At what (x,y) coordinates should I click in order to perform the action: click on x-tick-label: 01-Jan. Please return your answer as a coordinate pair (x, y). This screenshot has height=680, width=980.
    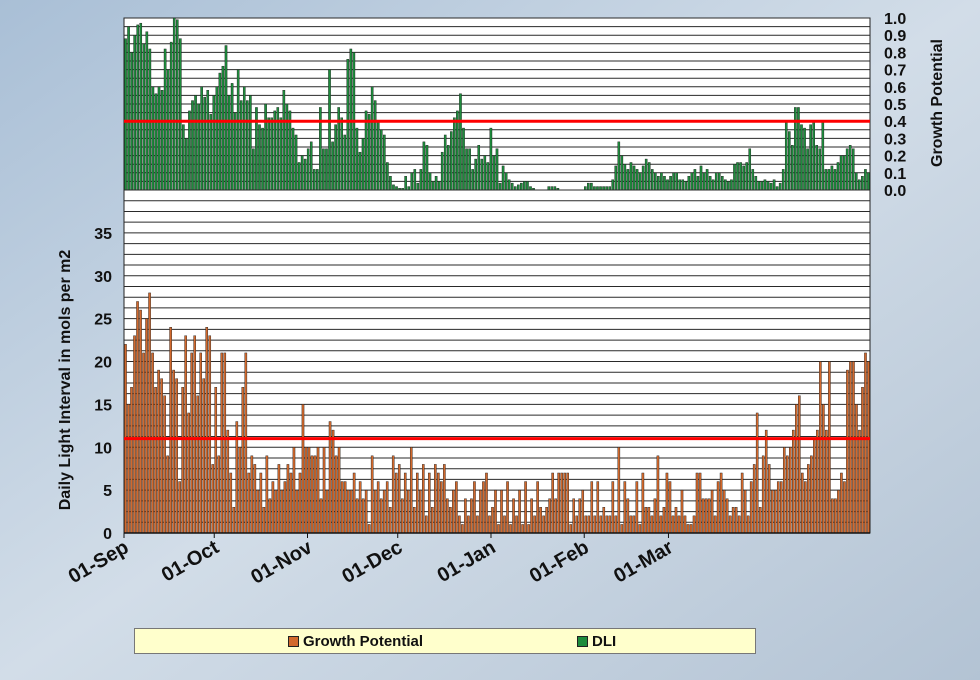
    Looking at the image, I should click on (467, 561).